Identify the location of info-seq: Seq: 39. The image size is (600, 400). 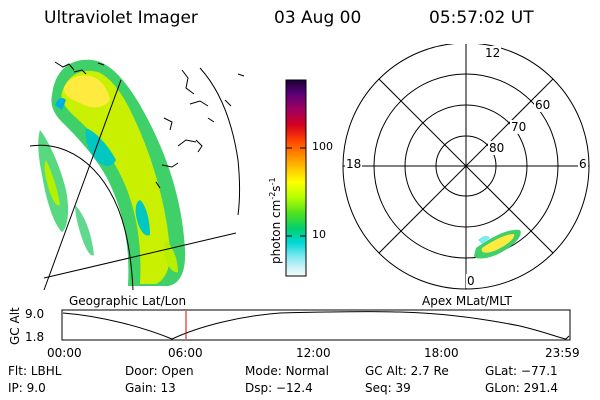
(388, 388).